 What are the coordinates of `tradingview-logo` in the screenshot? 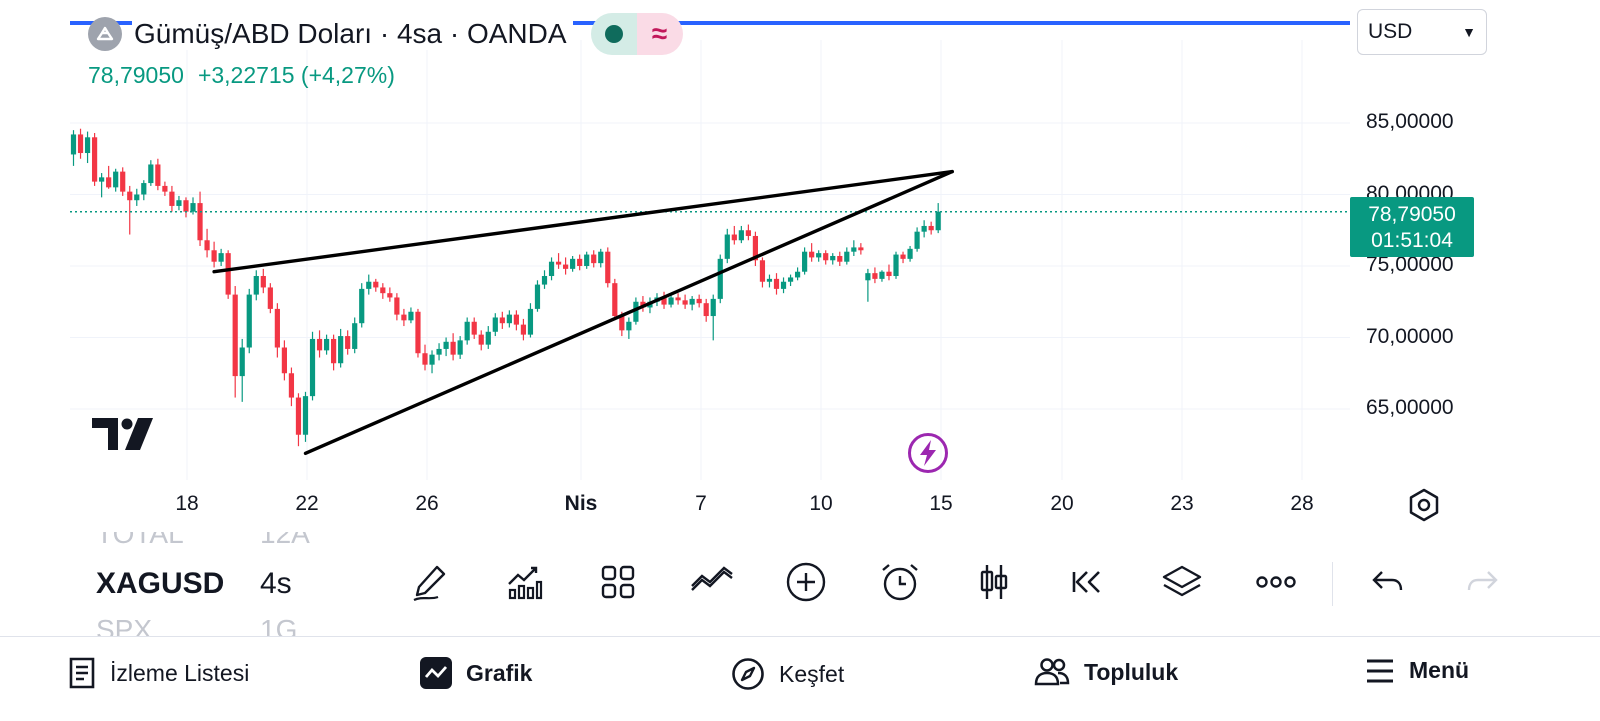 It's located at (123, 436).